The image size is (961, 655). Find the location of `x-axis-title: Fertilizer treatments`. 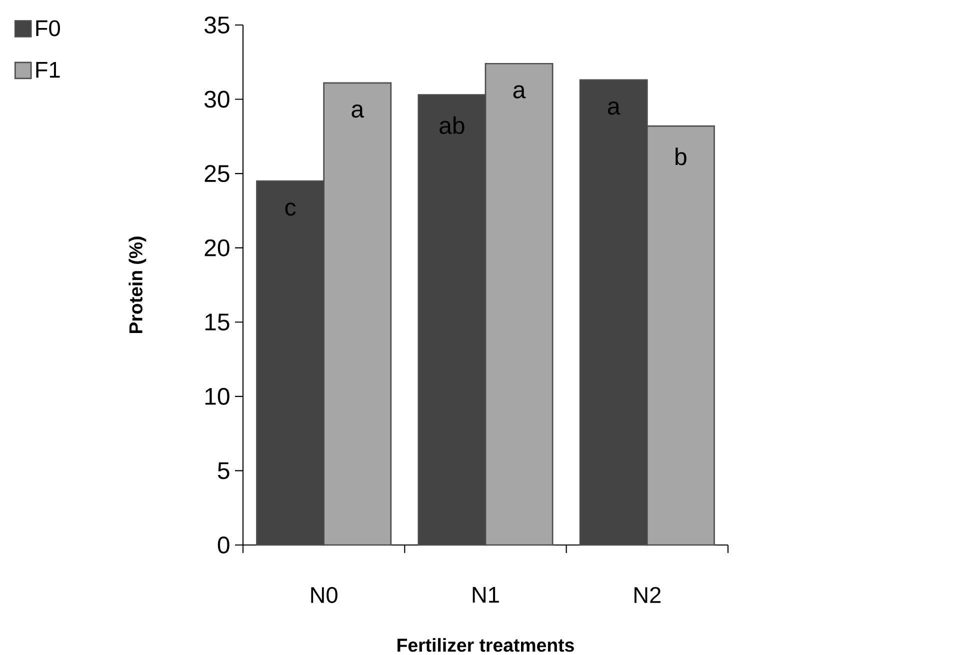

x-axis-title: Fertilizer treatments is located at coordinates (486, 645).